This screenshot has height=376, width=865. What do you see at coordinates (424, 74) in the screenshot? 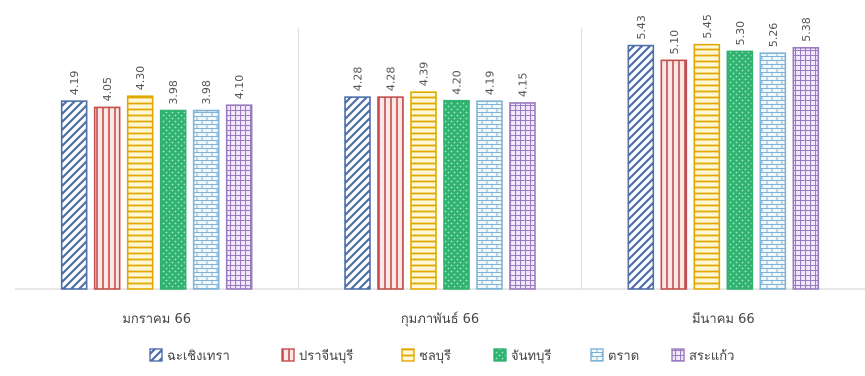
I see `data-label: 4.39` at bounding box center [424, 74].